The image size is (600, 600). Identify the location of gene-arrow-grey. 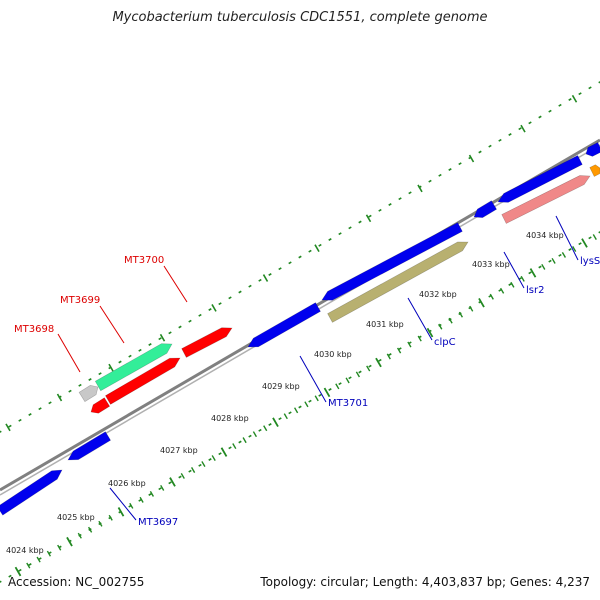
(88, 394).